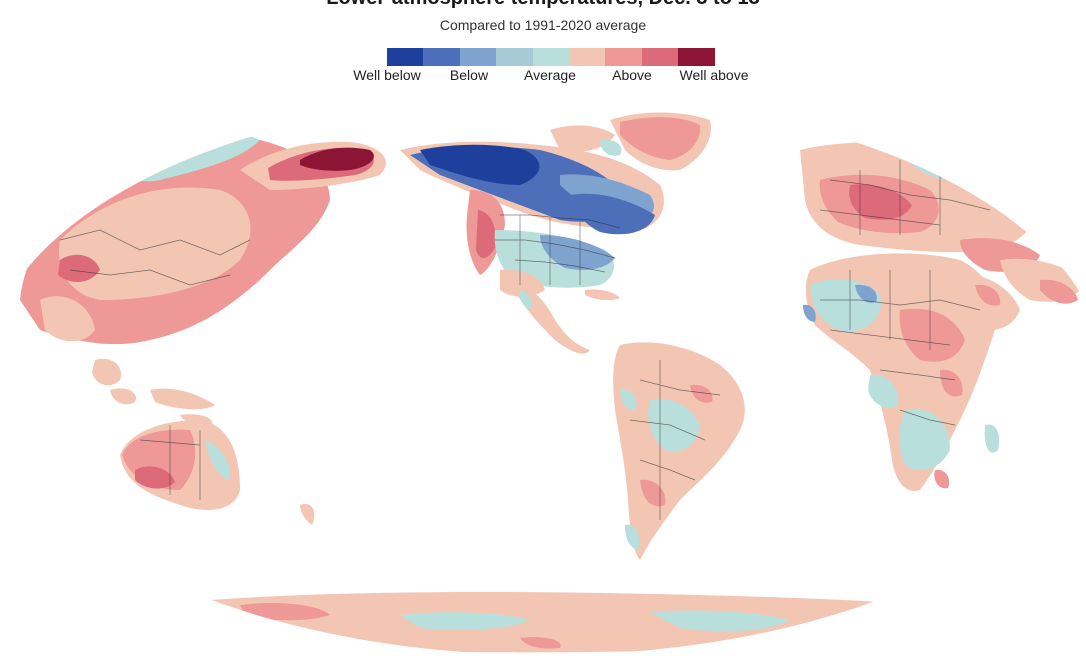 This screenshot has width=1086, height=659. What do you see at coordinates (485, 232) in the screenshot?
I see `north-america-west` at bounding box center [485, 232].